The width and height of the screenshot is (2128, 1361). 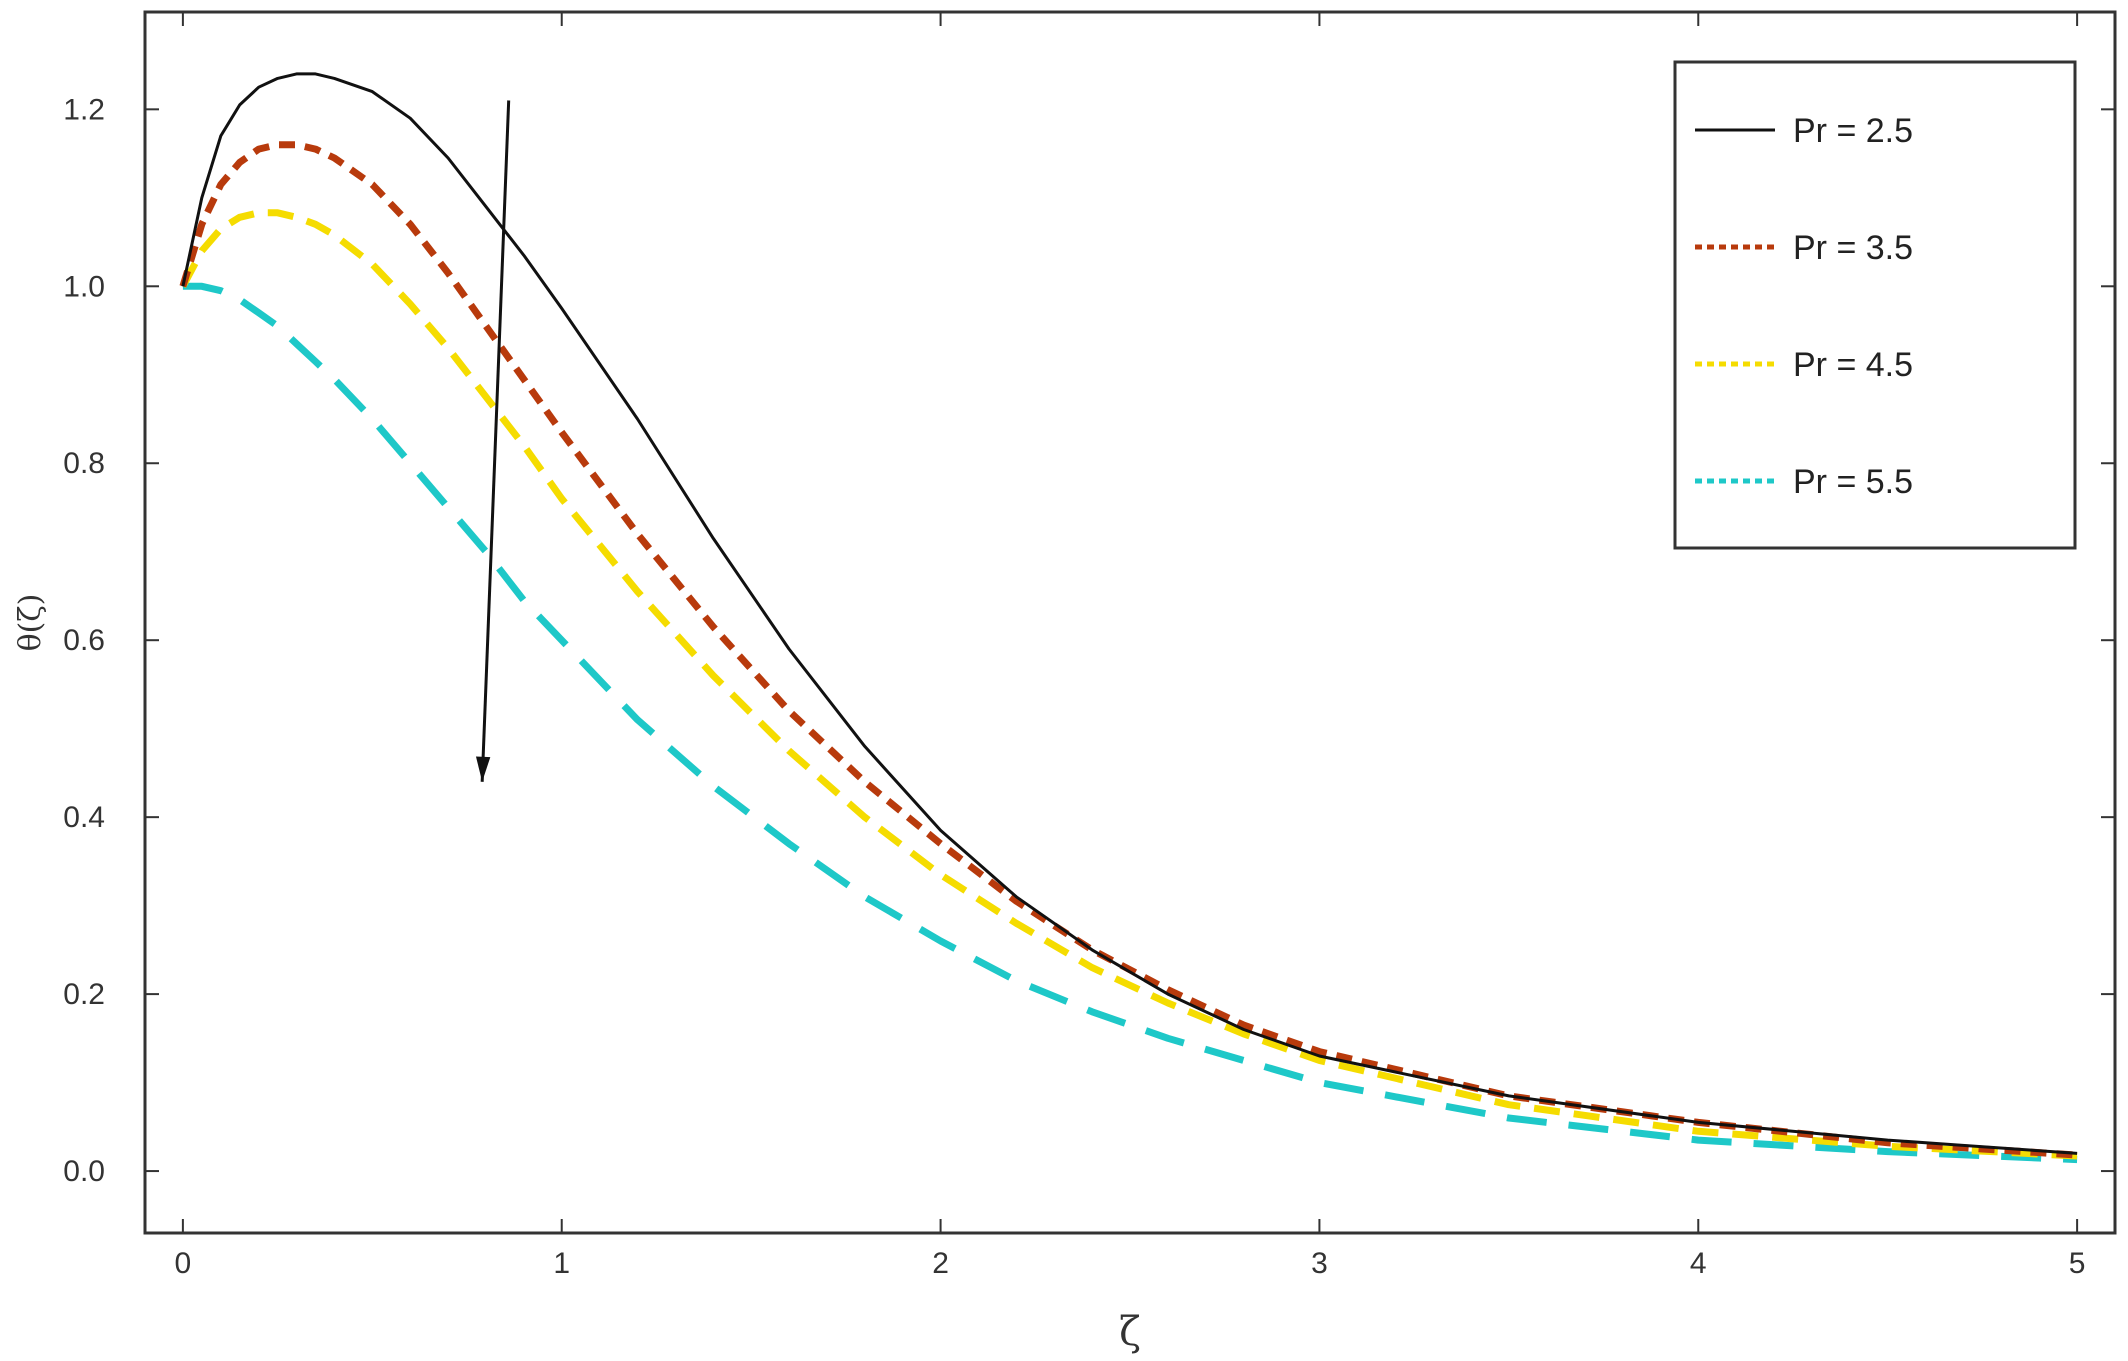 What do you see at coordinates (1853, 482) in the screenshot?
I see `legend-label-4: Pr = 5.5` at bounding box center [1853, 482].